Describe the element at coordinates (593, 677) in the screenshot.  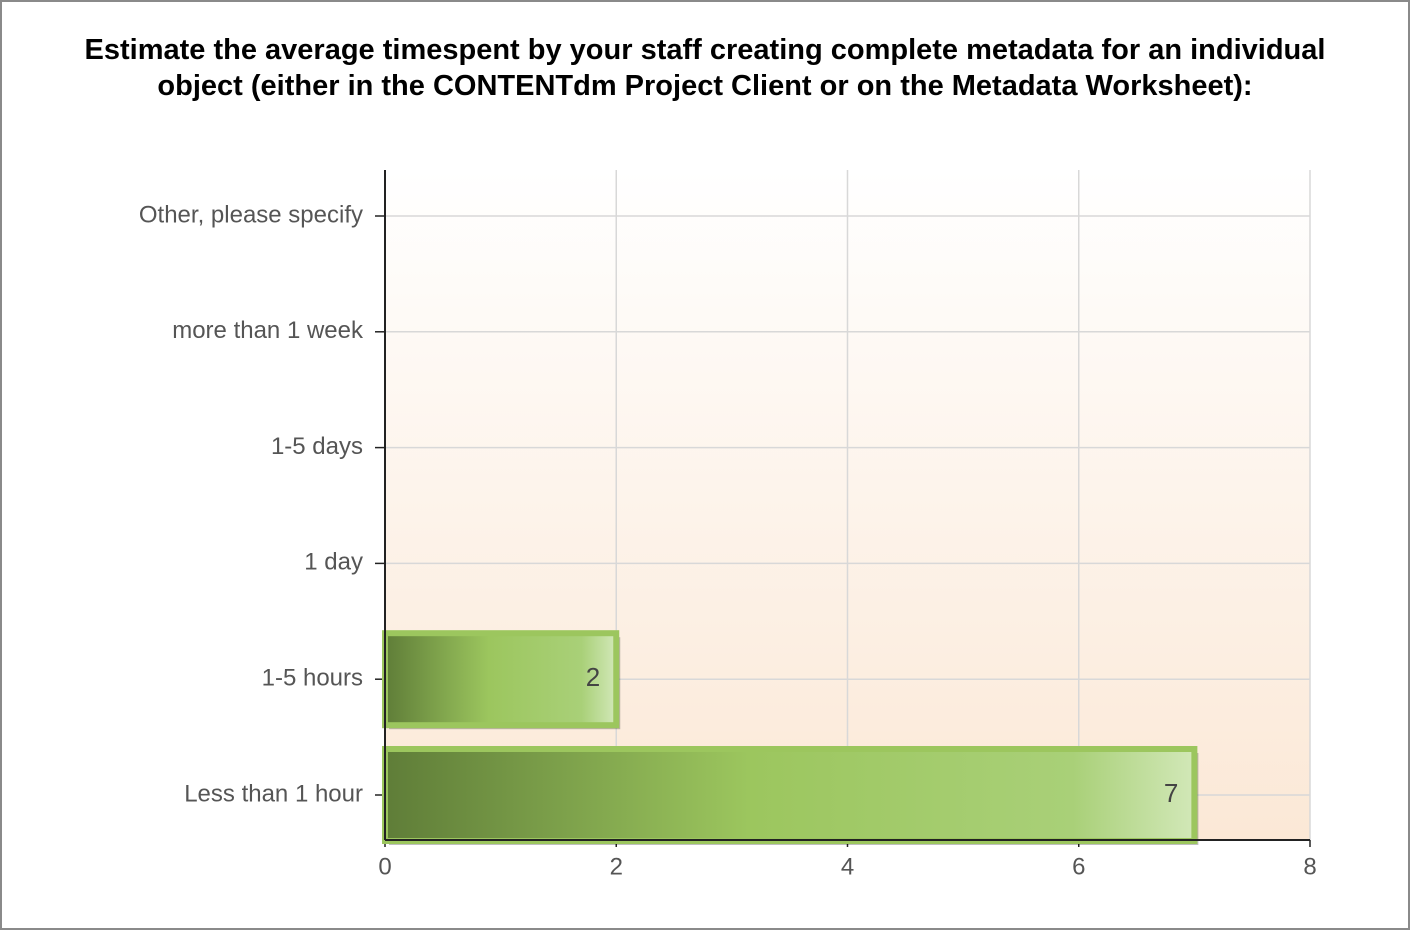
I see `value-label: 2` at that location.